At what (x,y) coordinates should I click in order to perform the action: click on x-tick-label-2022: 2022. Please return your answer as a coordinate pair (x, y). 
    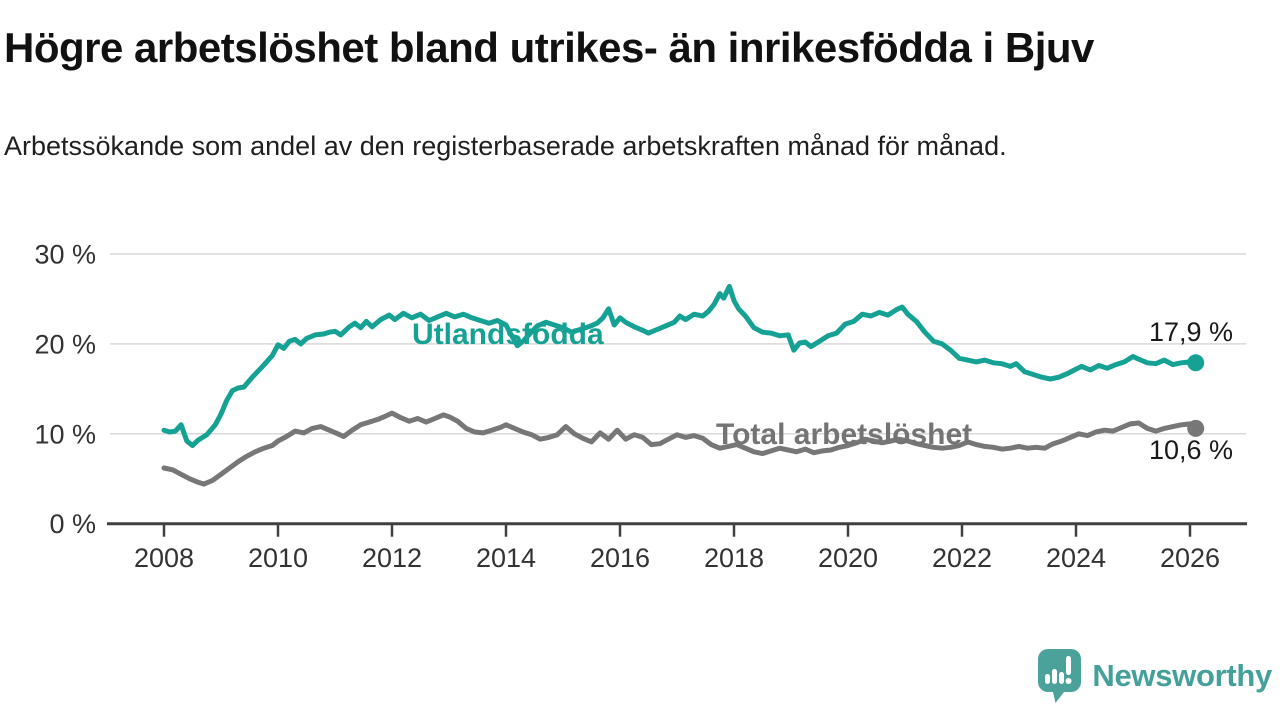
    Looking at the image, I should click on (962, 558).